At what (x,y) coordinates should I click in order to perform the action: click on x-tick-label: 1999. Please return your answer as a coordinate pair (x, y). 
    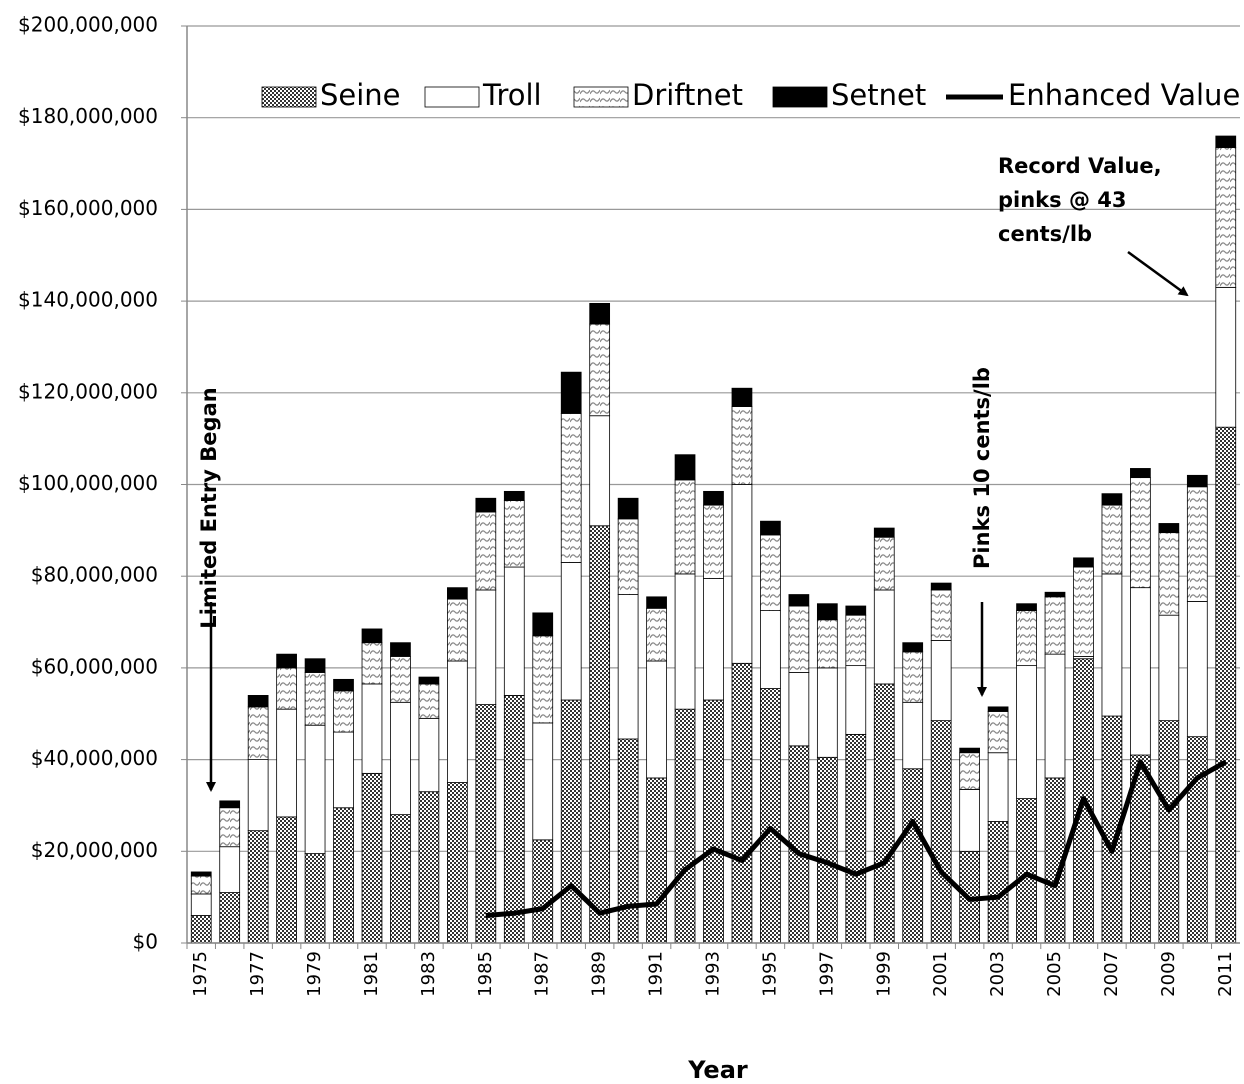
    Looking at the image, I should click on (883, 974).